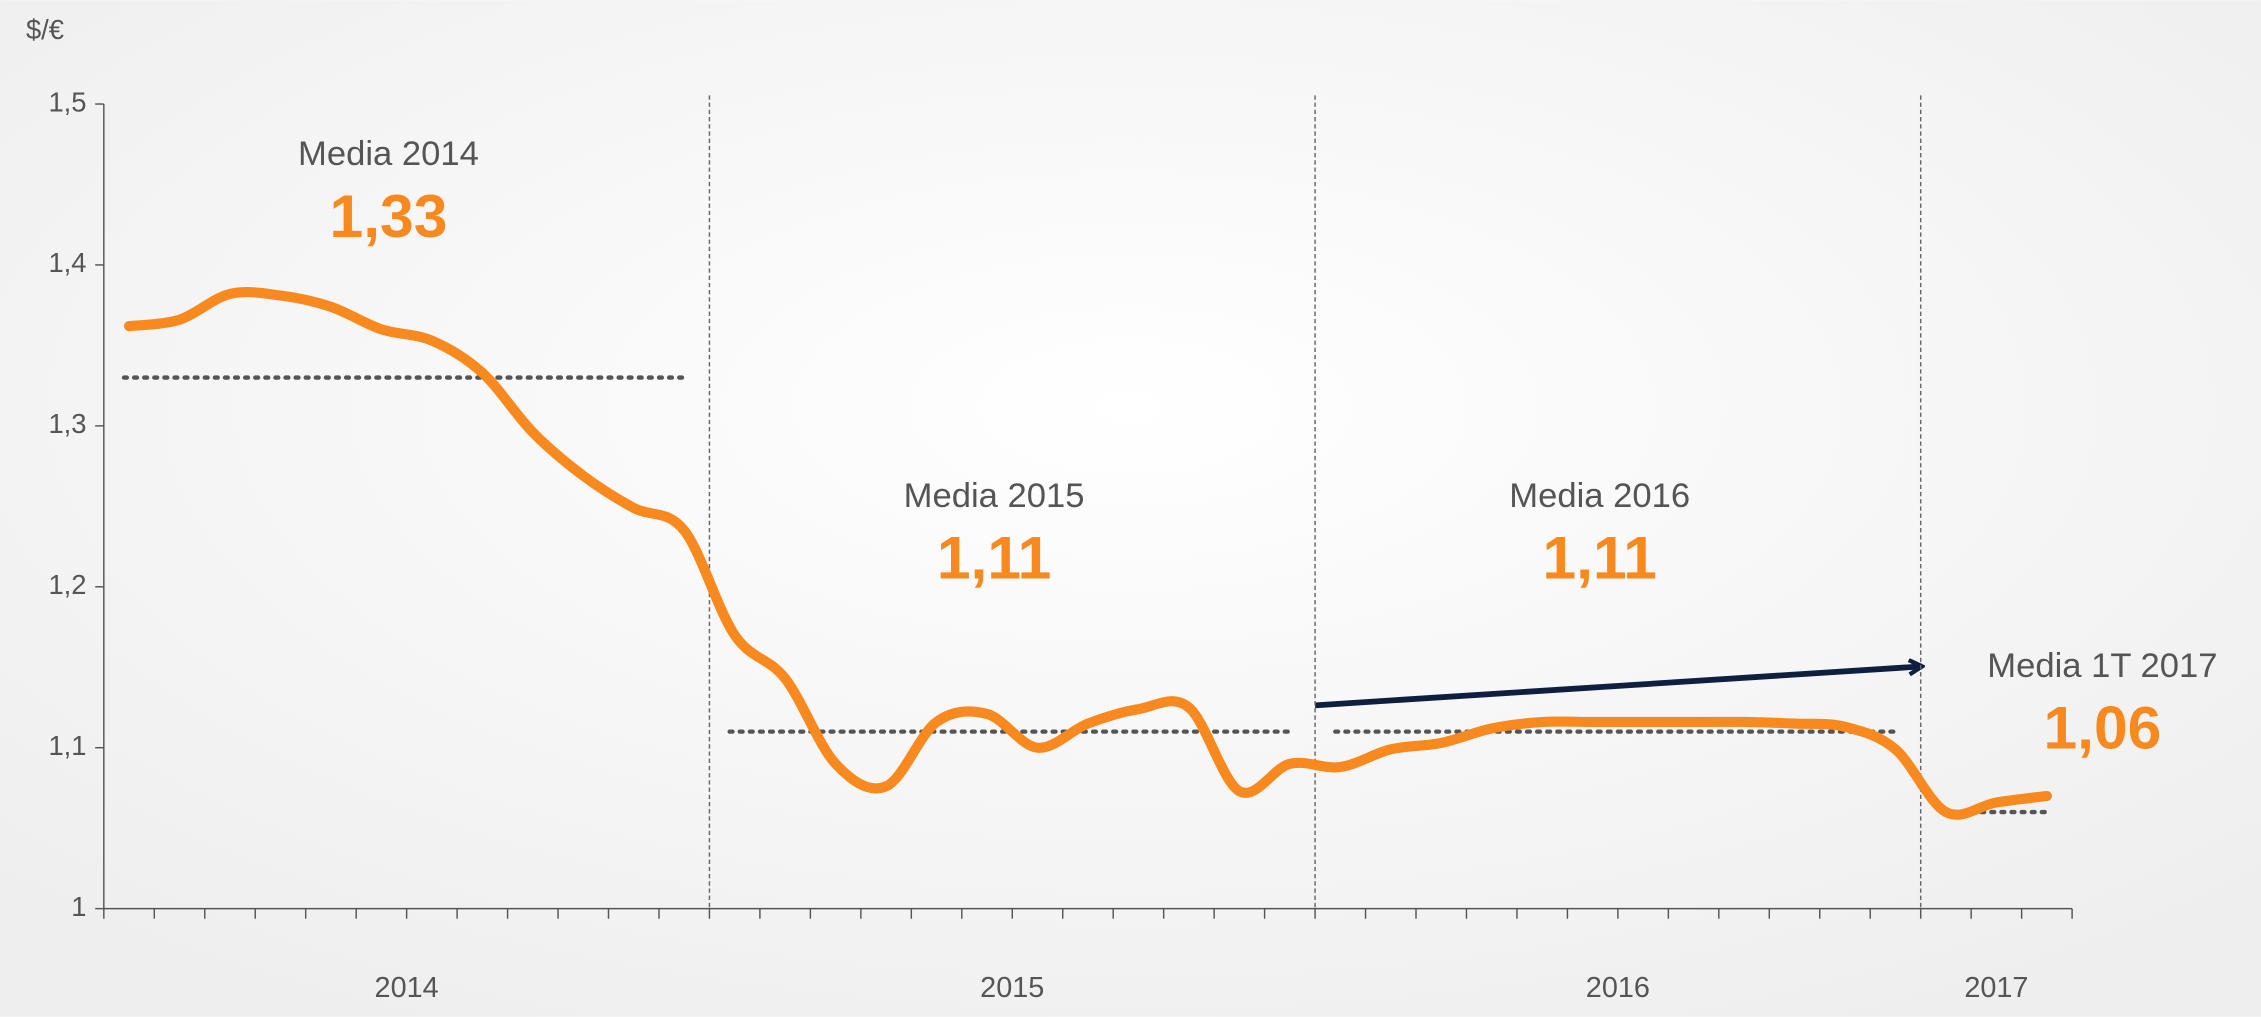 This screenshot has width=2261, height=1017. What do you see at coordinates (994, 496) in the screenshot?
I see `average-label: Media 2015` at bounding box center [994, 496].